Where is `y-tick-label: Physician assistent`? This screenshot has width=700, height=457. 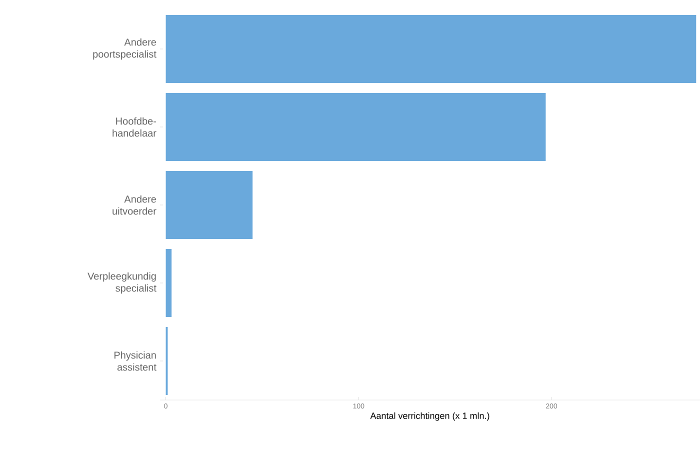
y-tick-label: Physician assistent is located at coordinates (135, 361).